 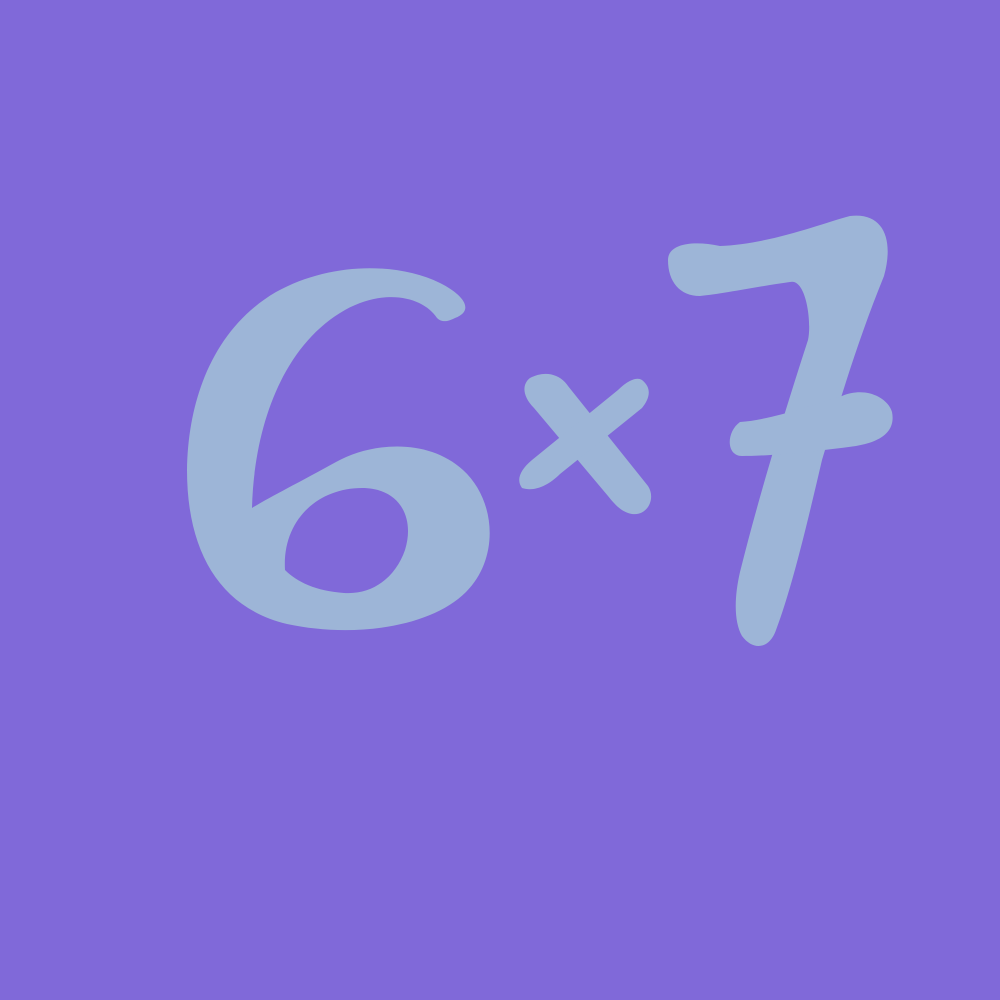 What do you see at coordinates (338, 449) in the screenshot?
I see `digit-six` at bounding box center [338, 449].